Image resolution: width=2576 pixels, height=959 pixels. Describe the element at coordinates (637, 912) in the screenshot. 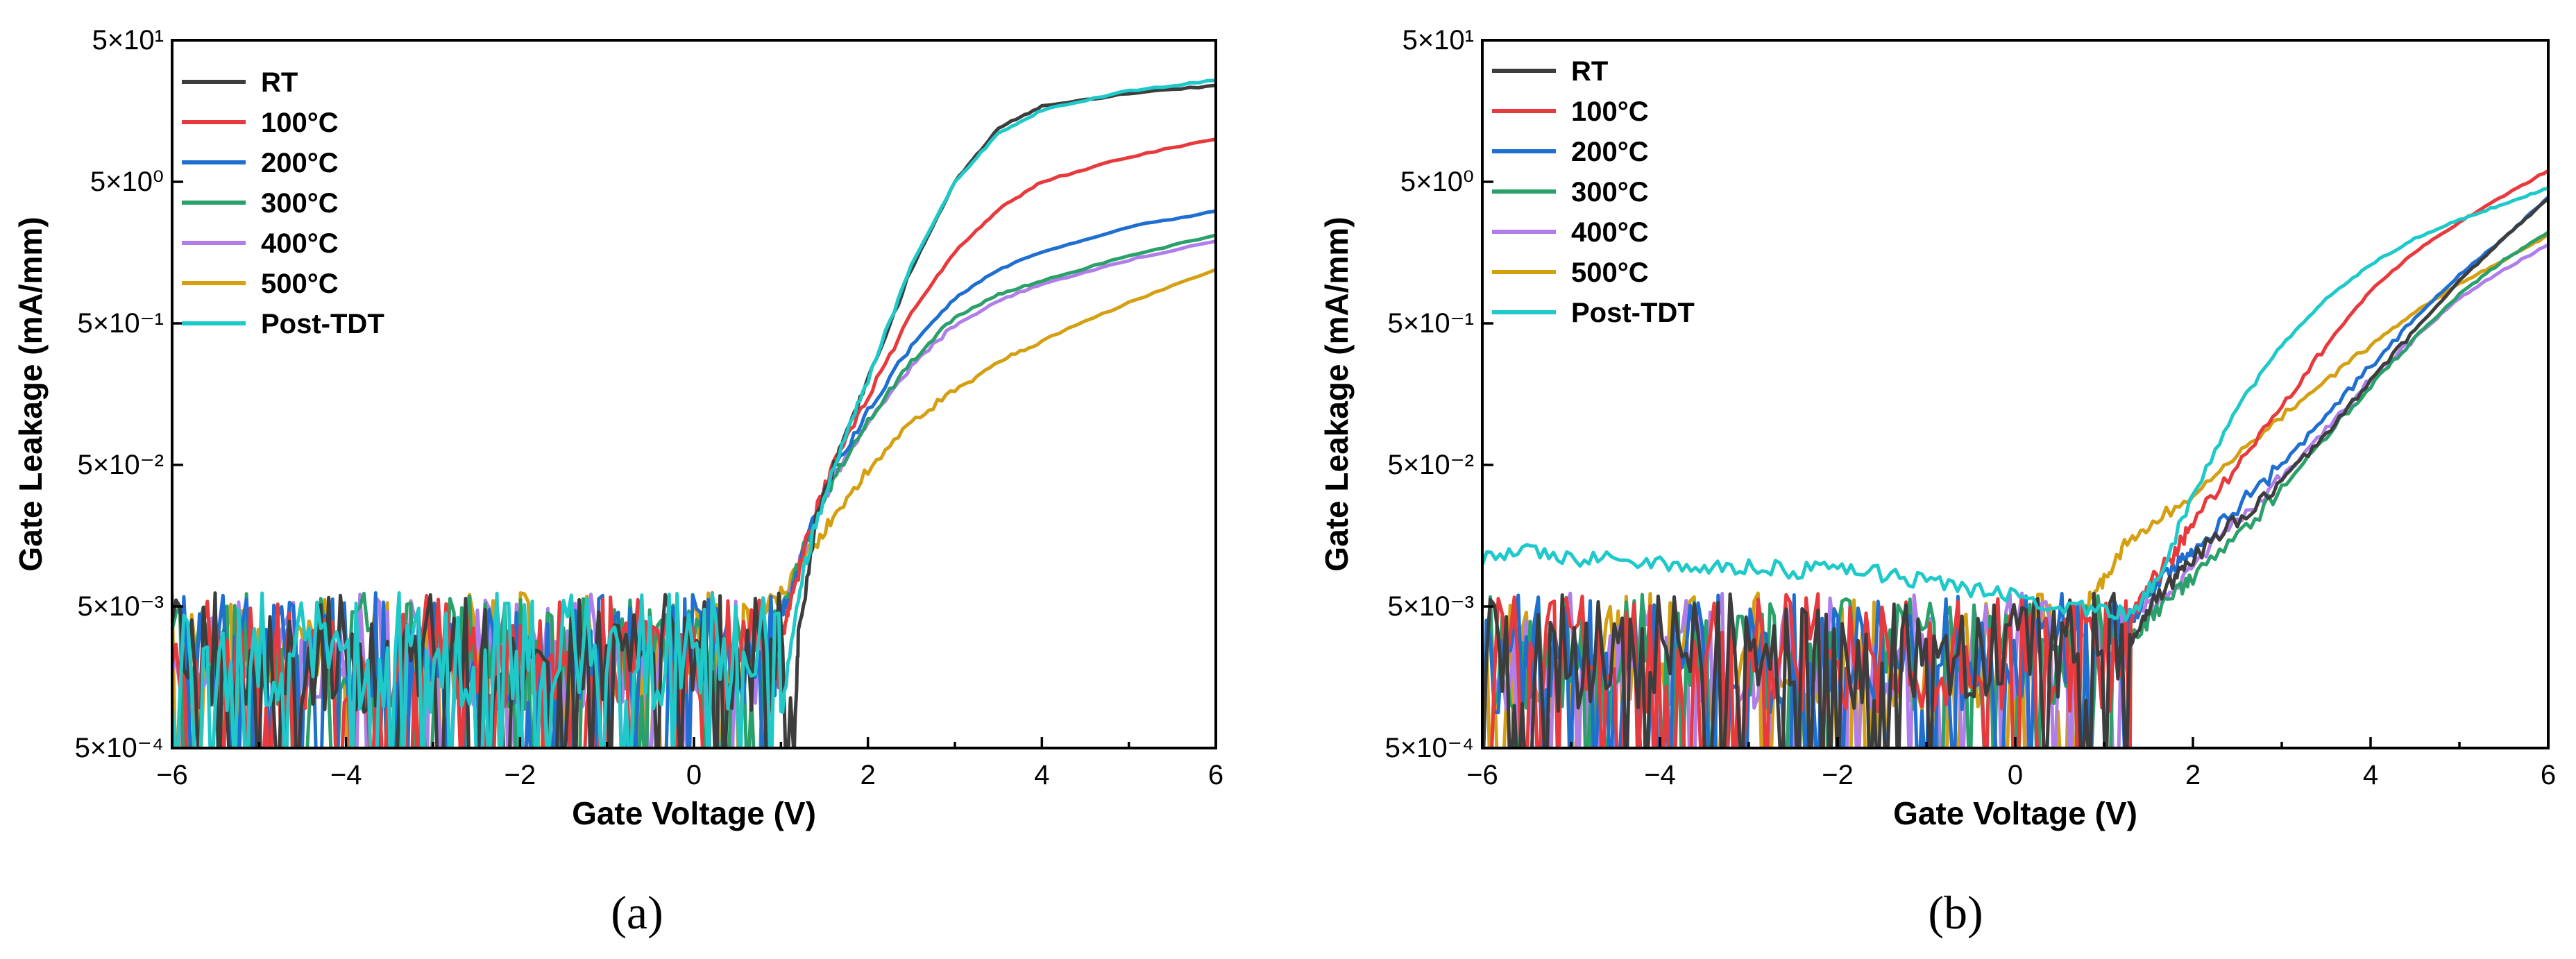

I see `panel-label: (a)` at that location.